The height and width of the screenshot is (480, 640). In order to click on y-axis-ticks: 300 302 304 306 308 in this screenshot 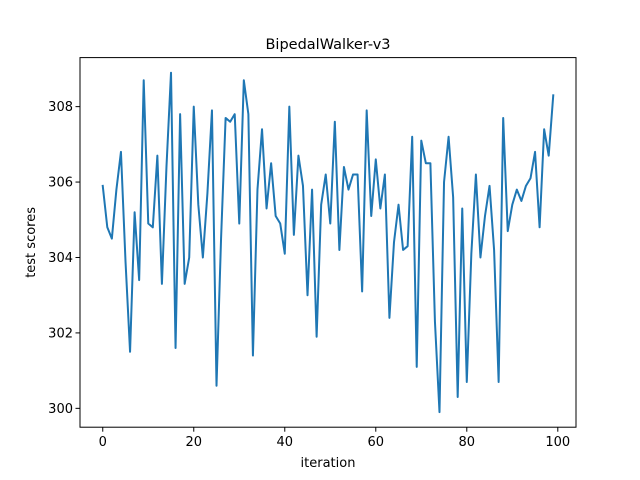, I will do `click(64, 258)`.